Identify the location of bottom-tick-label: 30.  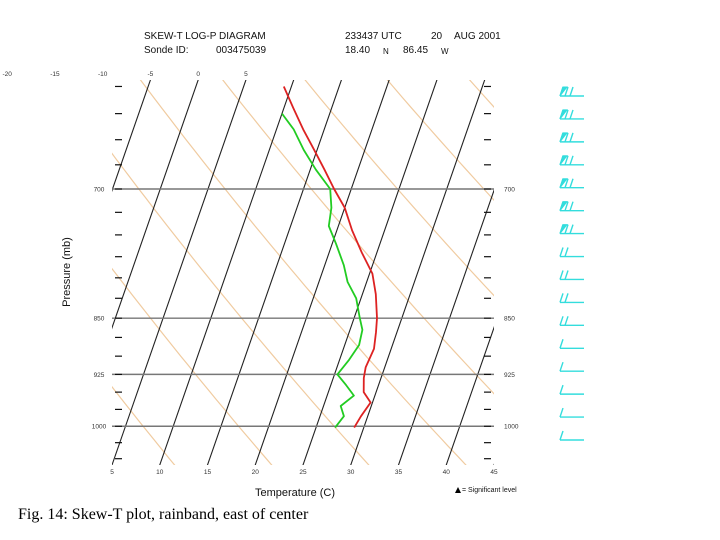
(351, 472).